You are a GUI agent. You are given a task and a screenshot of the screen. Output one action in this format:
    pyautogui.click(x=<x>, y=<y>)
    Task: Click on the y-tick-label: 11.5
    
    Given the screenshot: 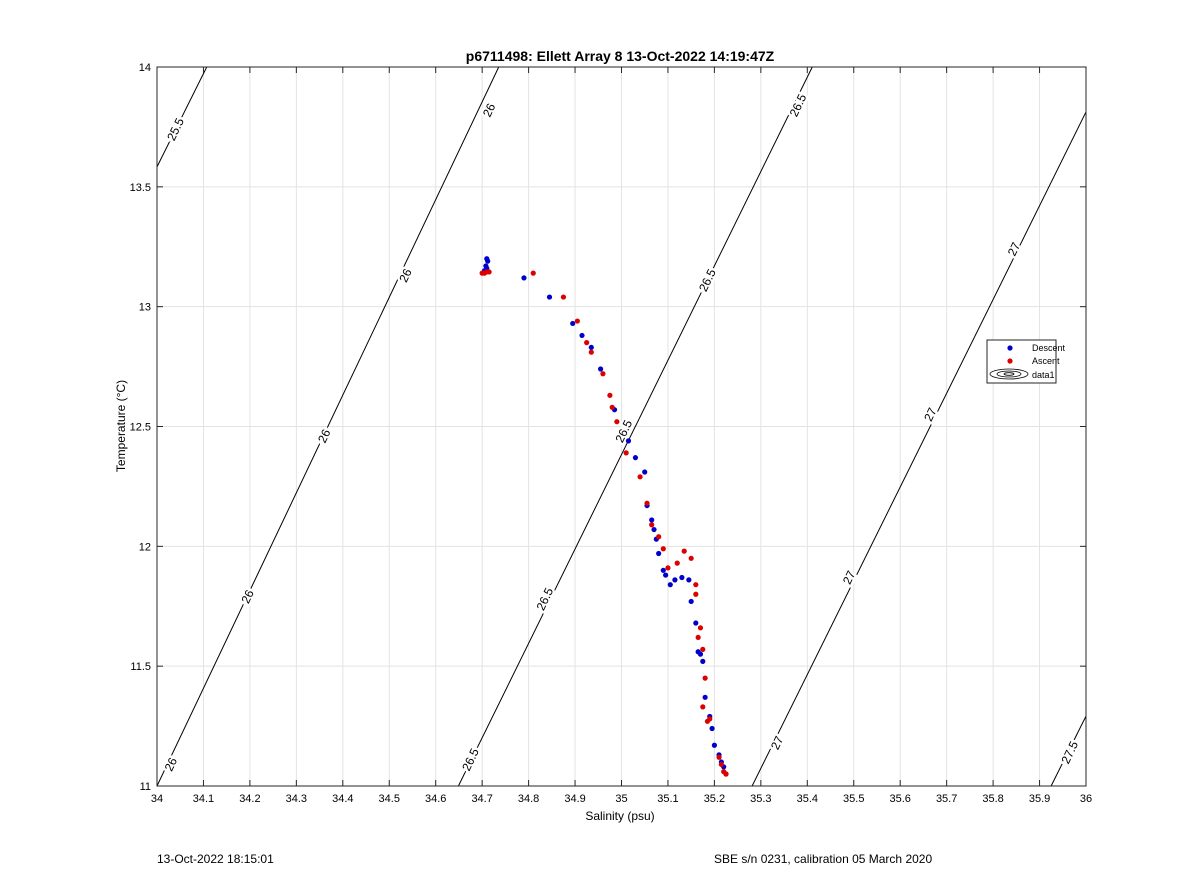 What is the action you would take?
    pyautogui.click(x=140, y=667)
    